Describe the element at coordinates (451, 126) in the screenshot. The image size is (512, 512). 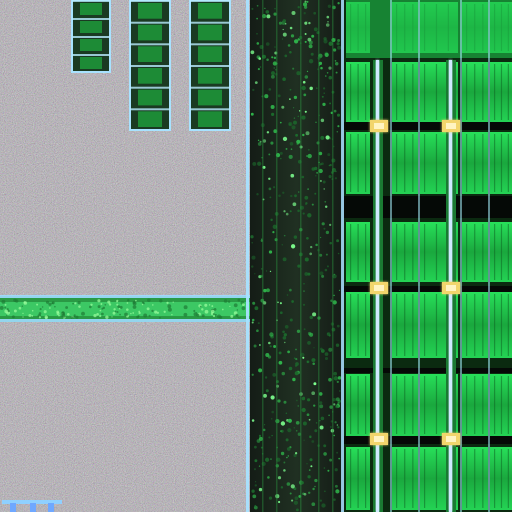
I see `yellow-pad-core` at that location.